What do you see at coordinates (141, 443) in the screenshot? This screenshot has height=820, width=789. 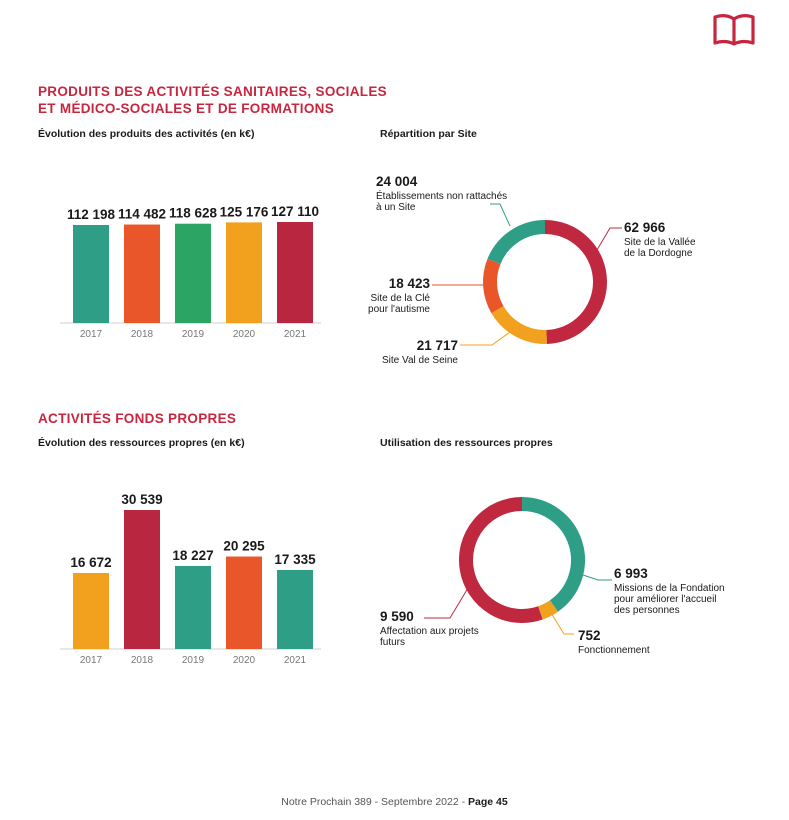 I see `chart-title-ressources: Évolution des ressources propres (en k€)` at bounding box center [141, 443].